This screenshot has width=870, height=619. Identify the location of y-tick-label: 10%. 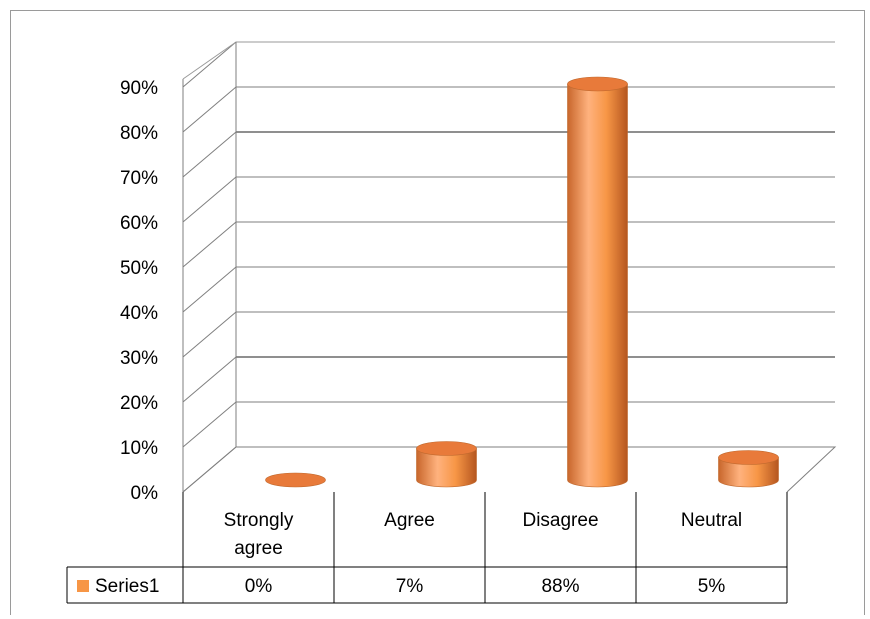
(139, 448).